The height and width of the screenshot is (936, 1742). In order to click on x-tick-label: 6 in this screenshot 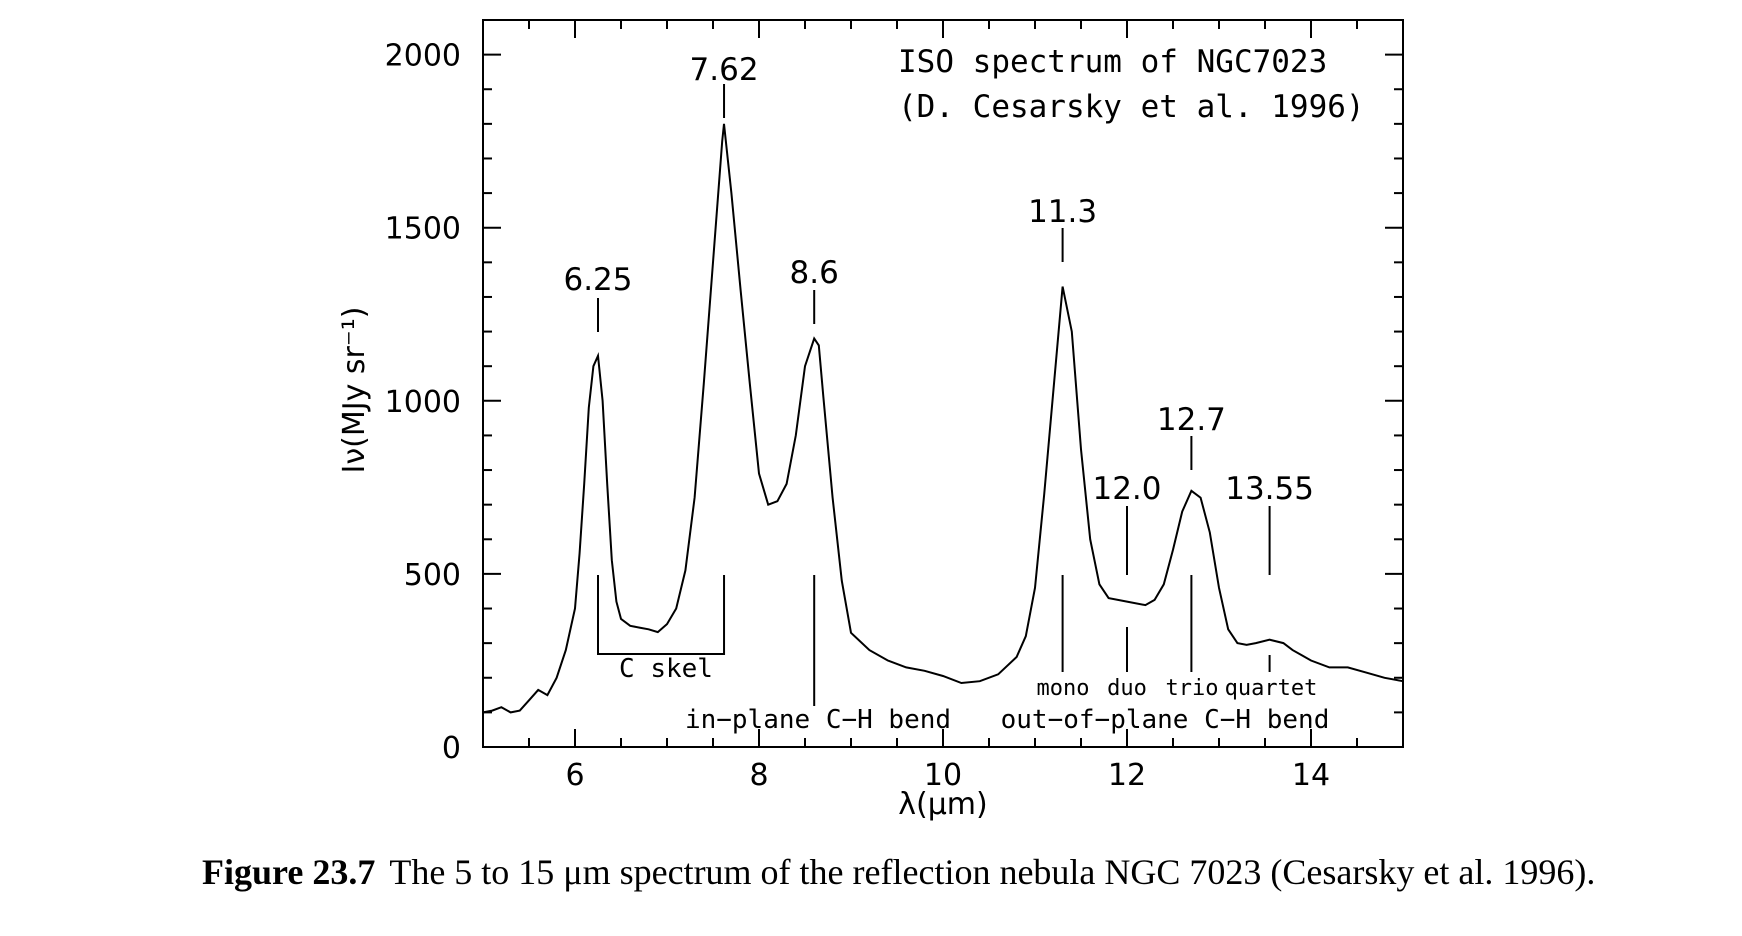, I will do `click(574, 775)`.